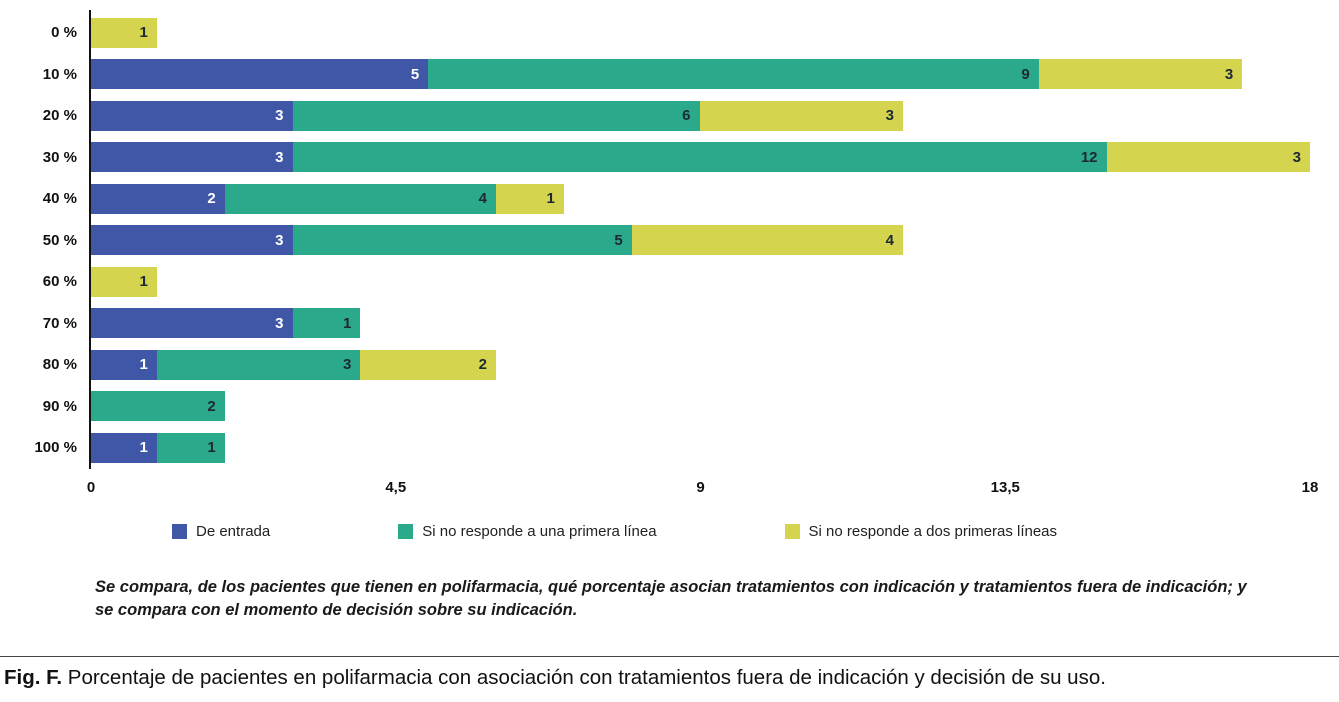  What do you see at coordinates (933, 531) in the screenshot?
I see `legend-label: Si no responde a dos primeras líneas` at bounding box center [933, 531].